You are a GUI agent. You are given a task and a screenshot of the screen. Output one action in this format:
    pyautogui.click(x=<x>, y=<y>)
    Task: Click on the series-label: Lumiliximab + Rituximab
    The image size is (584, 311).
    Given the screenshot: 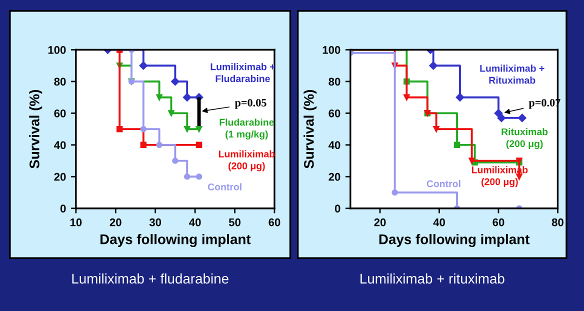 What is the action you would take?
    pyautogui.click(x=512, y=74)
    